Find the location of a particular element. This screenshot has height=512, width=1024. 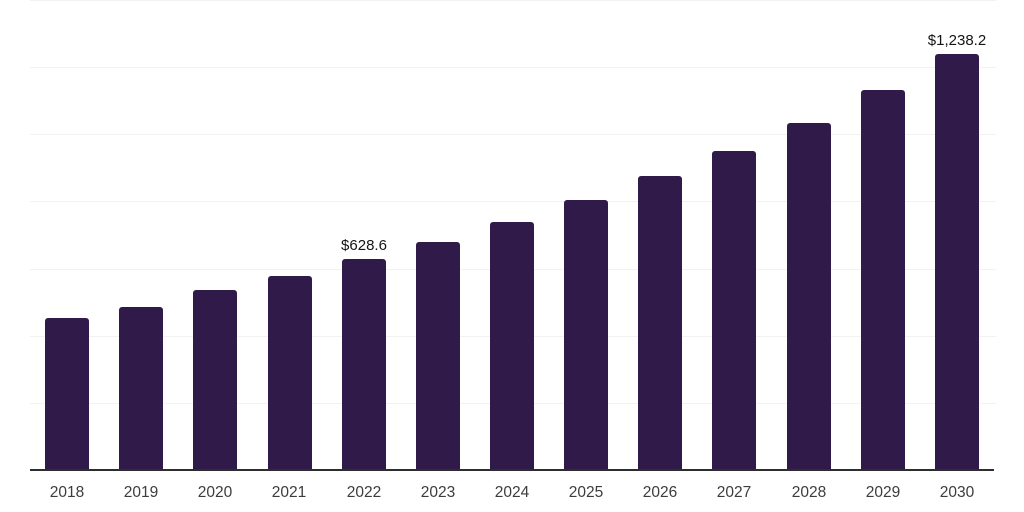

x-tick-label-2029: 2029 is located at coordinates (883, 492).